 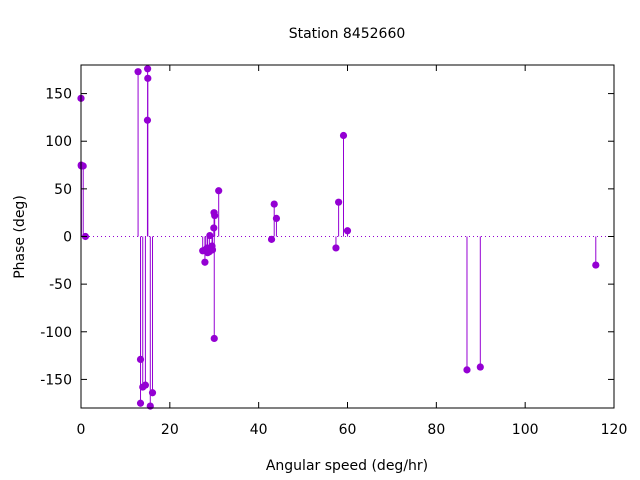 I want to click on x-tick-label: 0, so click(x=81, y=430).